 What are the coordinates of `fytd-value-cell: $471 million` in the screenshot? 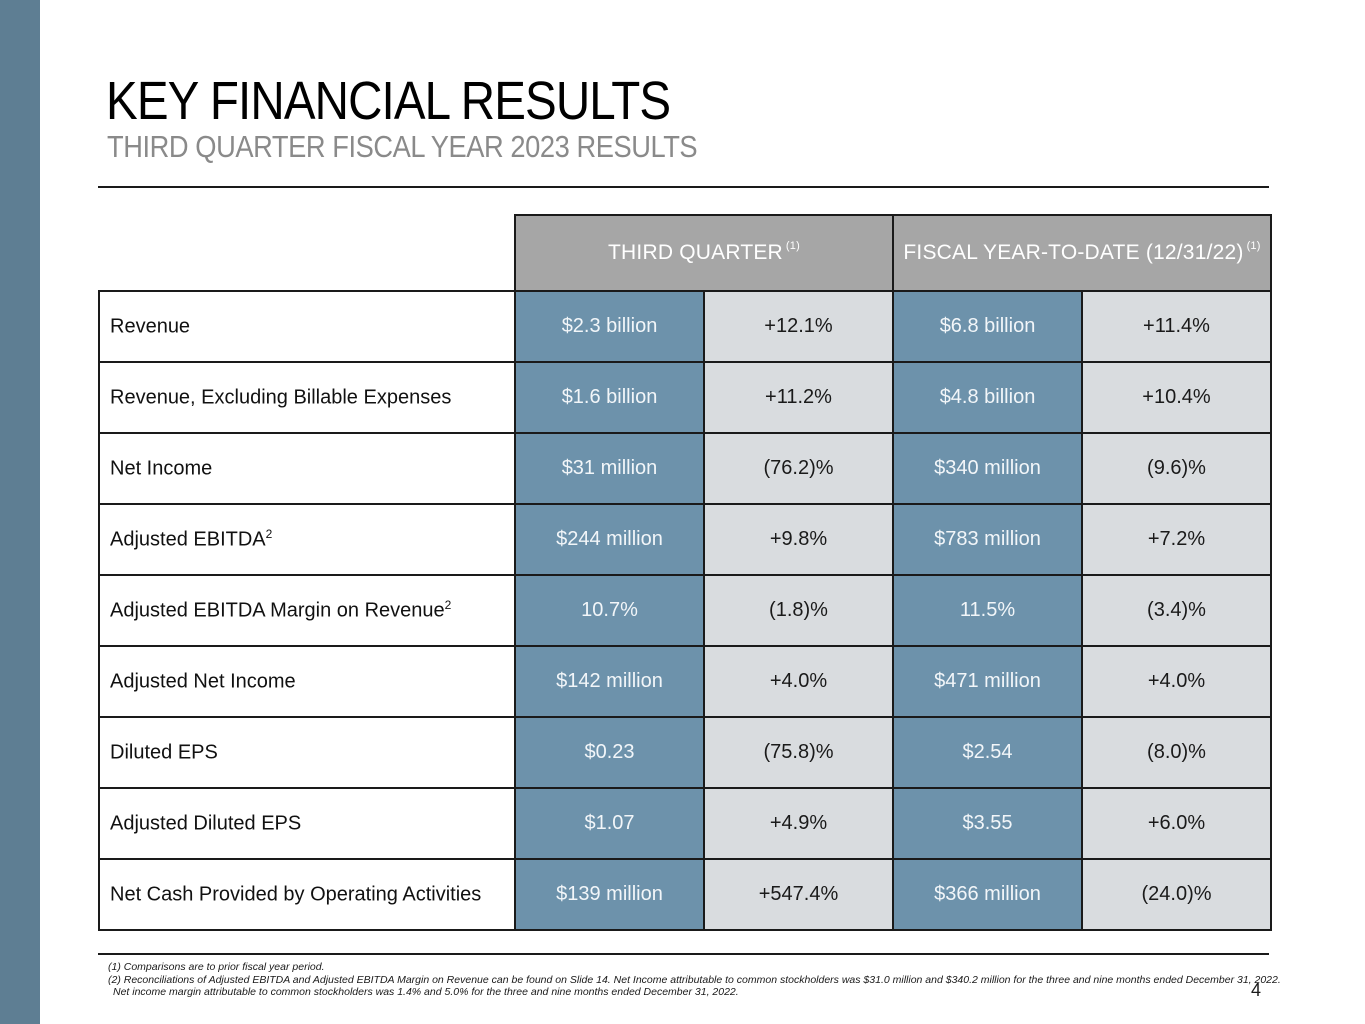 It's located at (987, 681).